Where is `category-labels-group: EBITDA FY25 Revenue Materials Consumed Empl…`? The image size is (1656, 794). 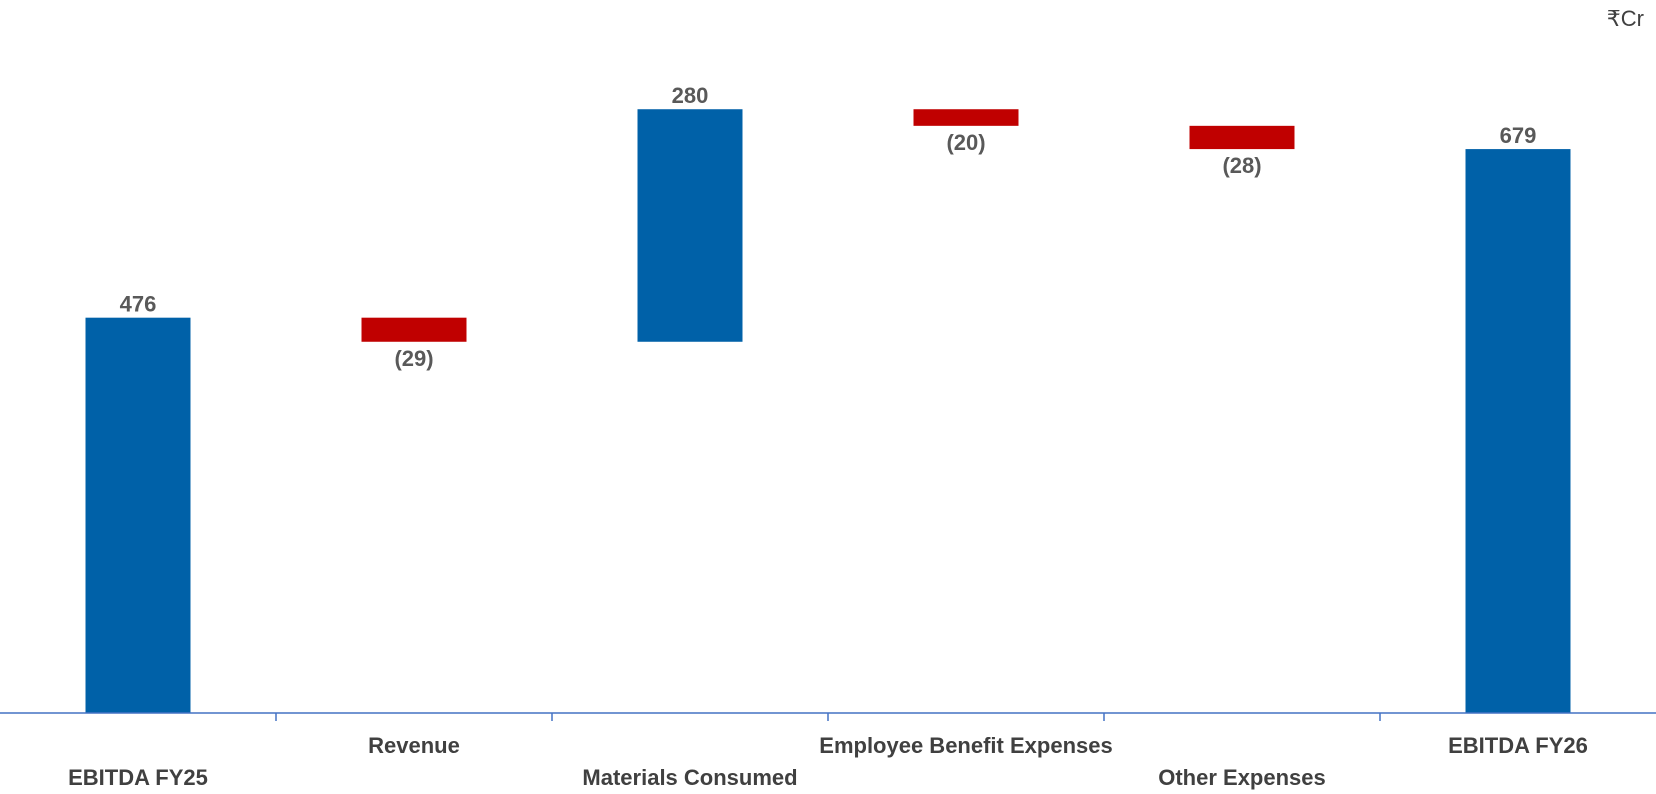
category-labels-group: EBITDA FY25 Revenue Materials Consumed Empl… is located at coordinates (828, 761).